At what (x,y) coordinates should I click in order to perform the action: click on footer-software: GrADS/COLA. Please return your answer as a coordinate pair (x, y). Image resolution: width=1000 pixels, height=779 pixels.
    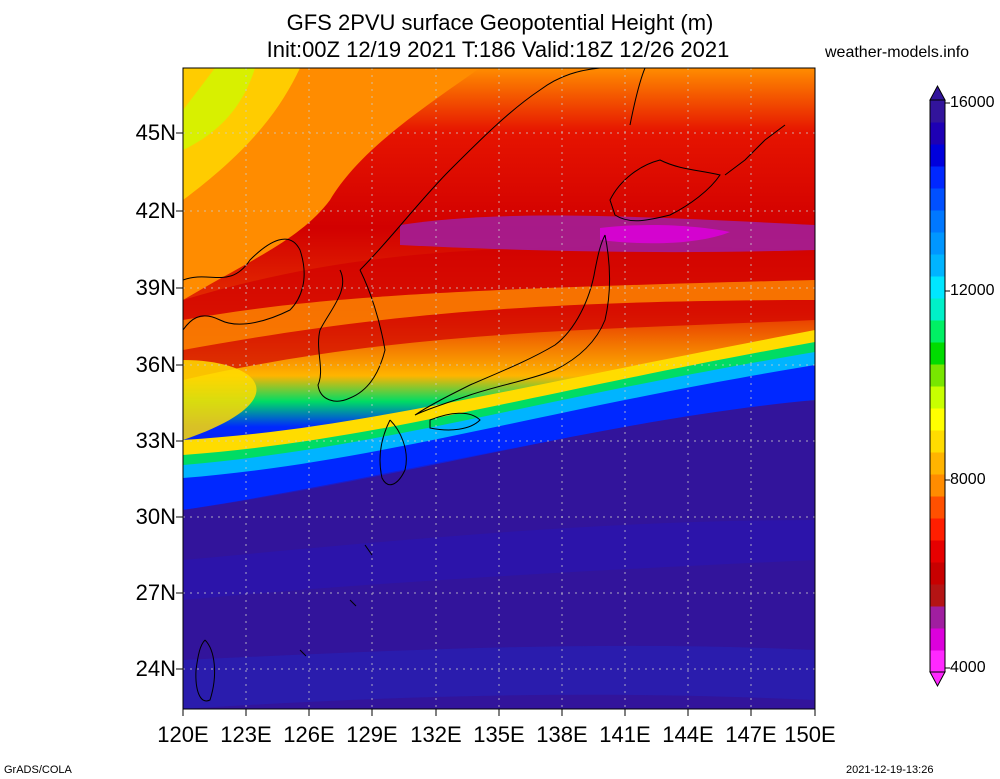
    Looking at the image, I should click on (38, 770).